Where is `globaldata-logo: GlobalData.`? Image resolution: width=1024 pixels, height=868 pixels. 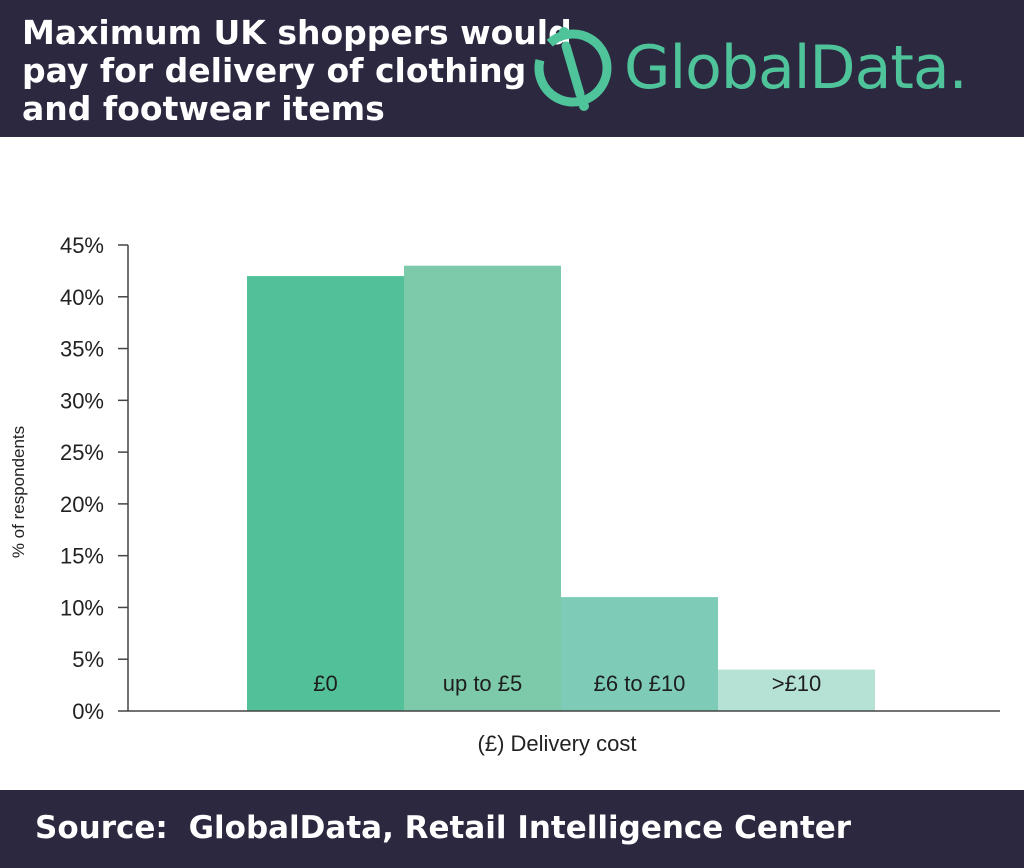 globaldata-logo: GlobalData. is located at coordinates (768, 68).